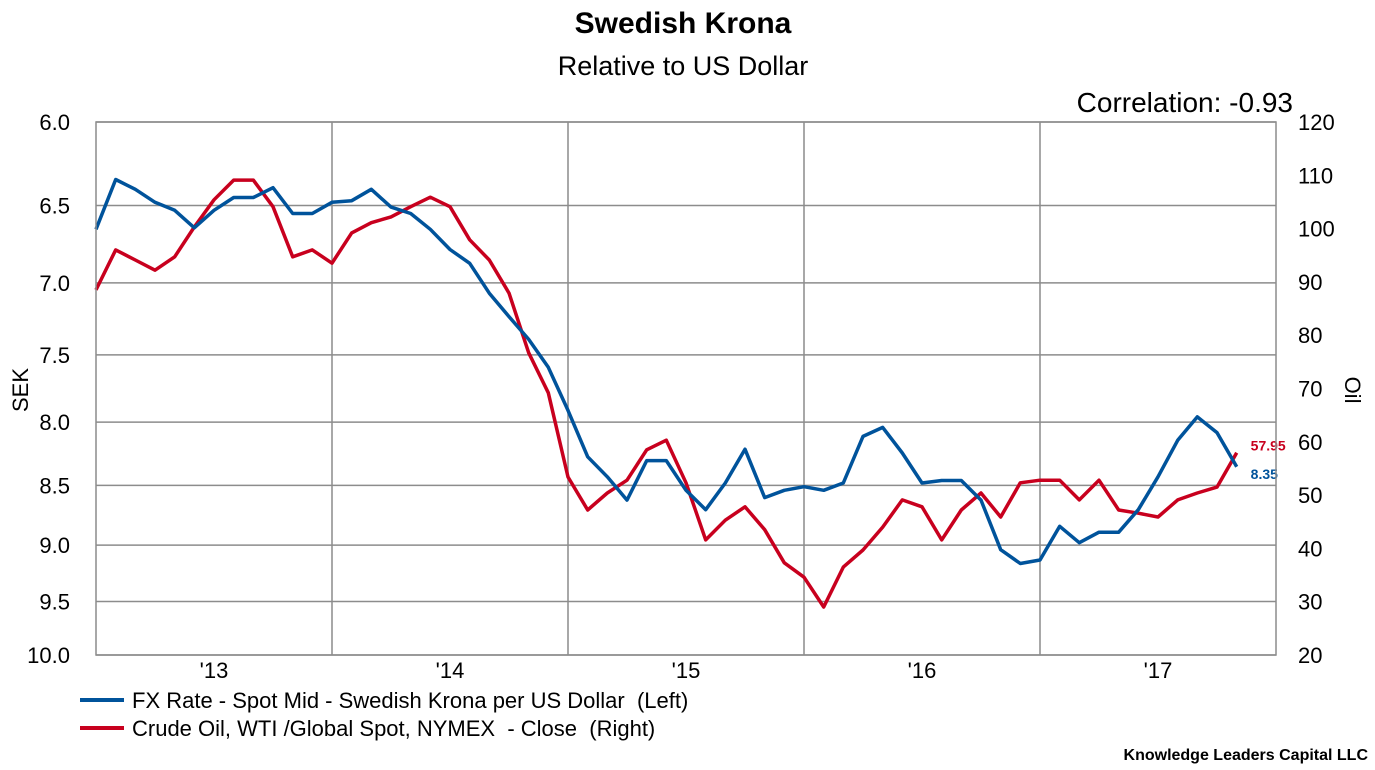  Describe the element at coordinates (20, 390) in the screenshot. I see `left-axis-label: SEK` at that location.